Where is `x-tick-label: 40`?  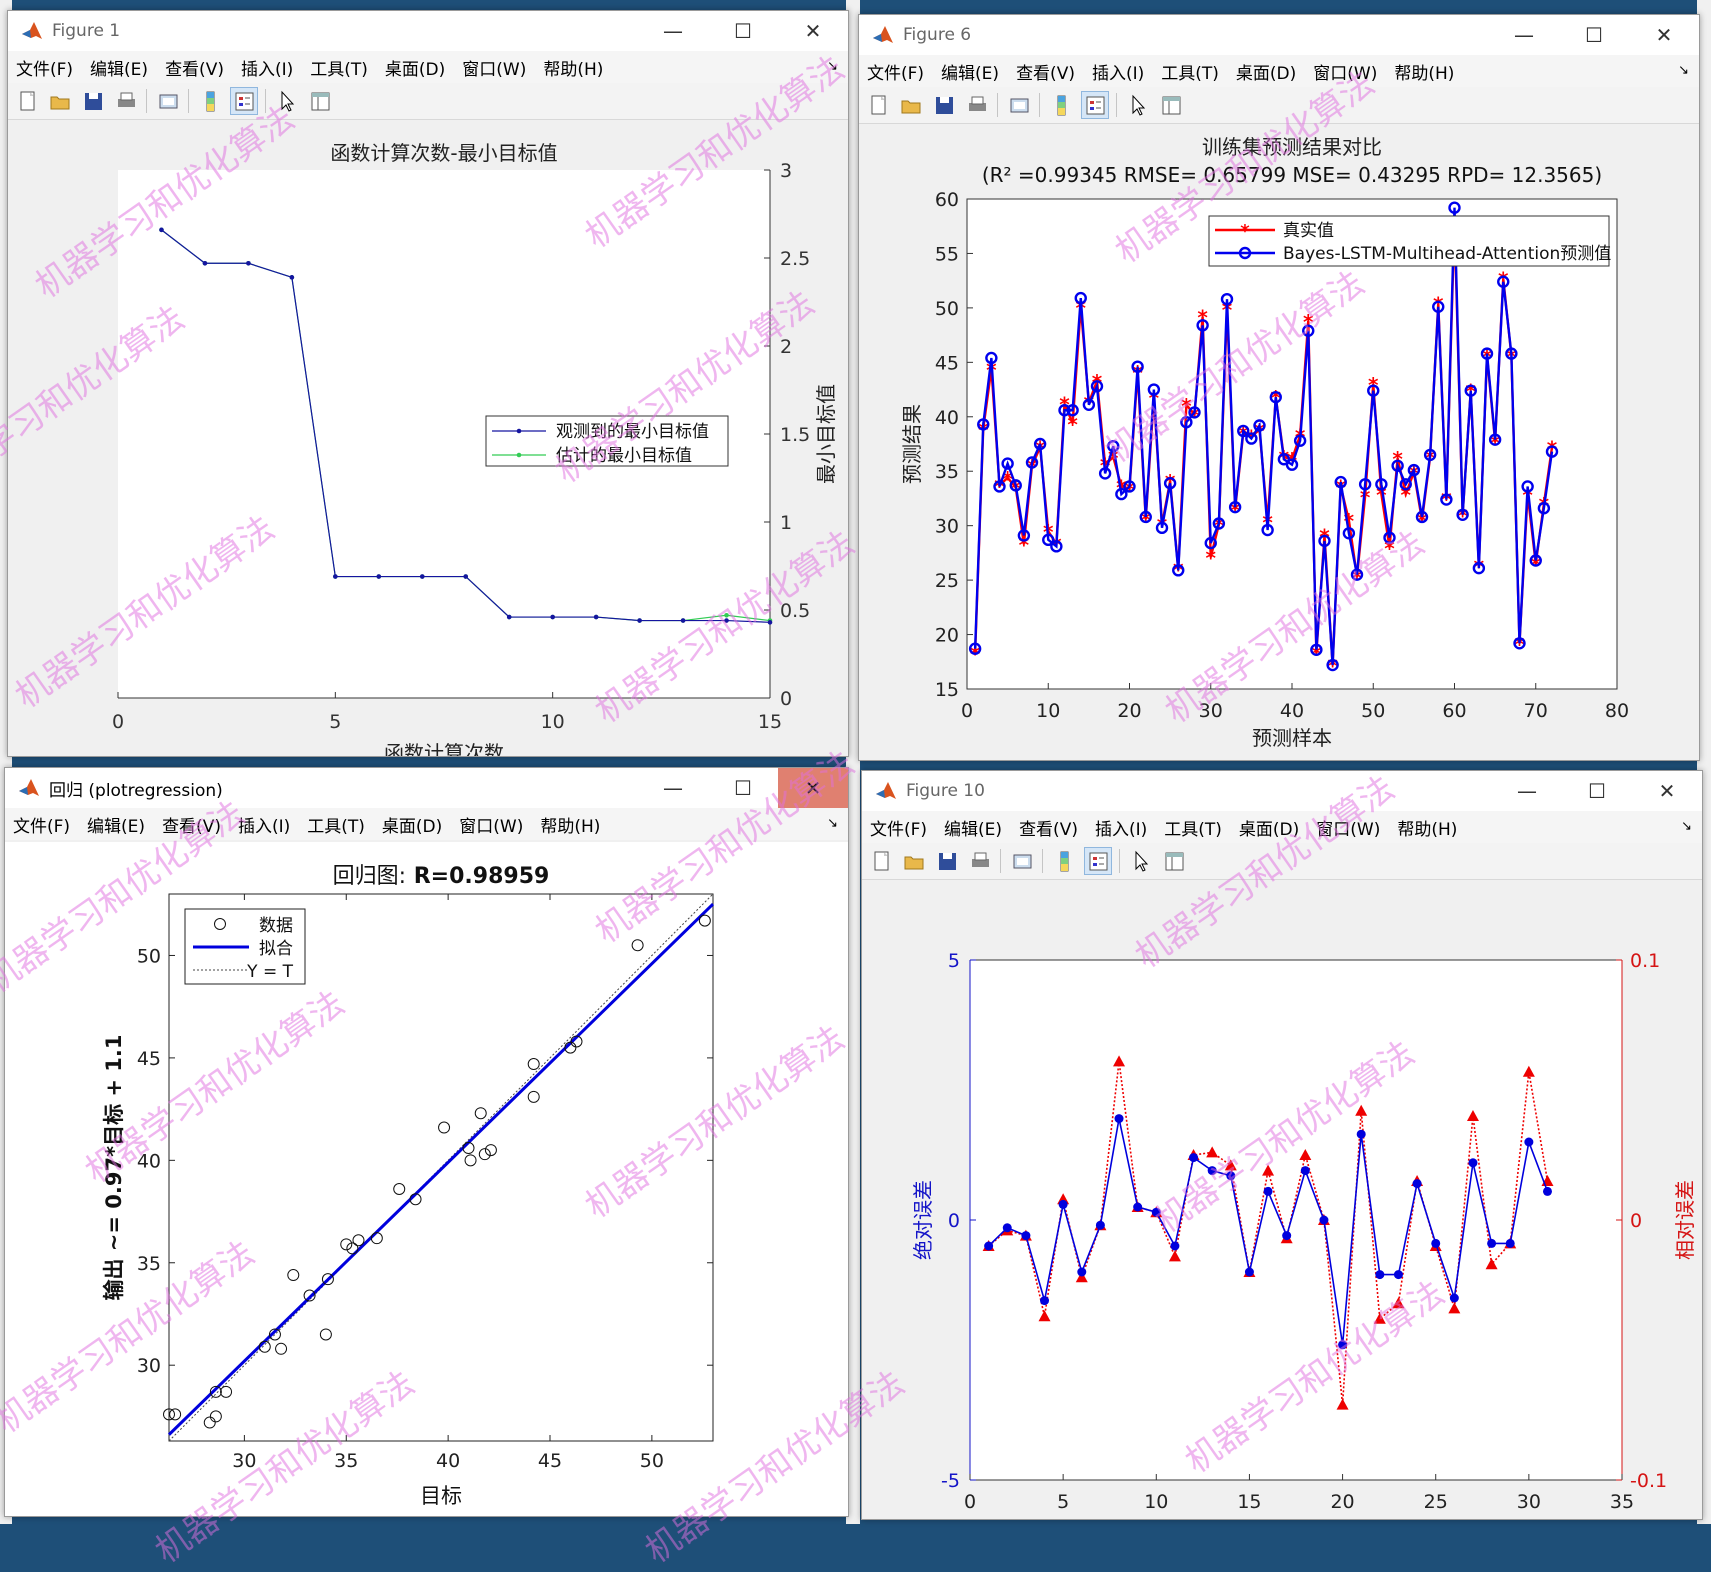 x-tick-label: 40 is located at coordinates (448, 1461).